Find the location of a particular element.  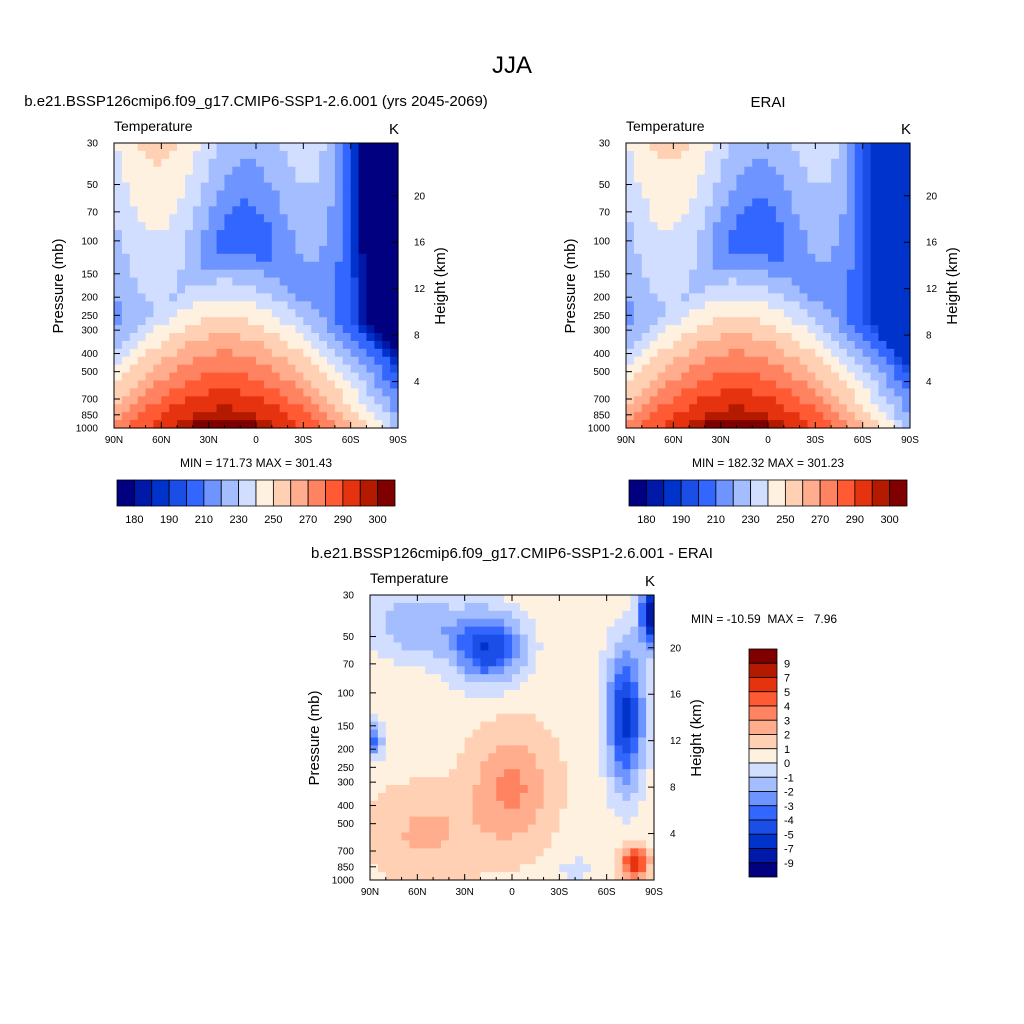

x-tick-label: 60S is located at coordinates (863, 440).